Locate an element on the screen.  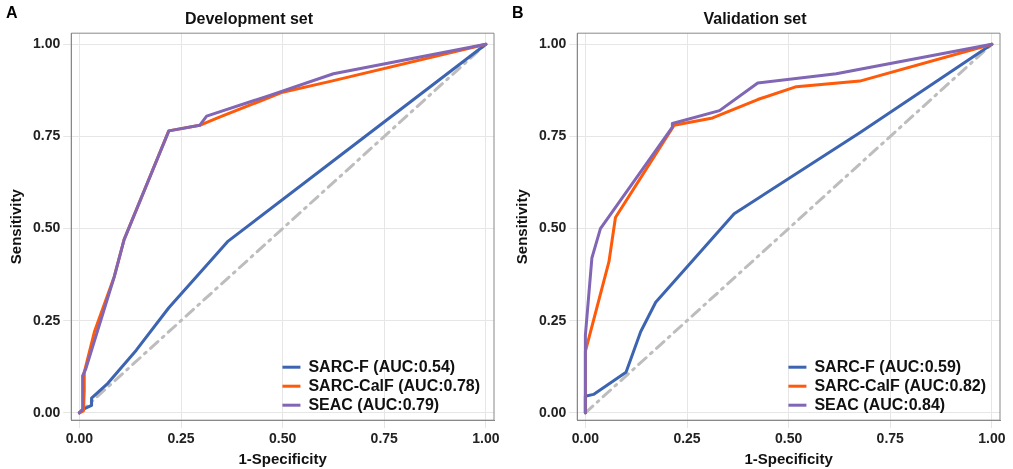
chart-title: Validation set is located at coordinates (755, 19).